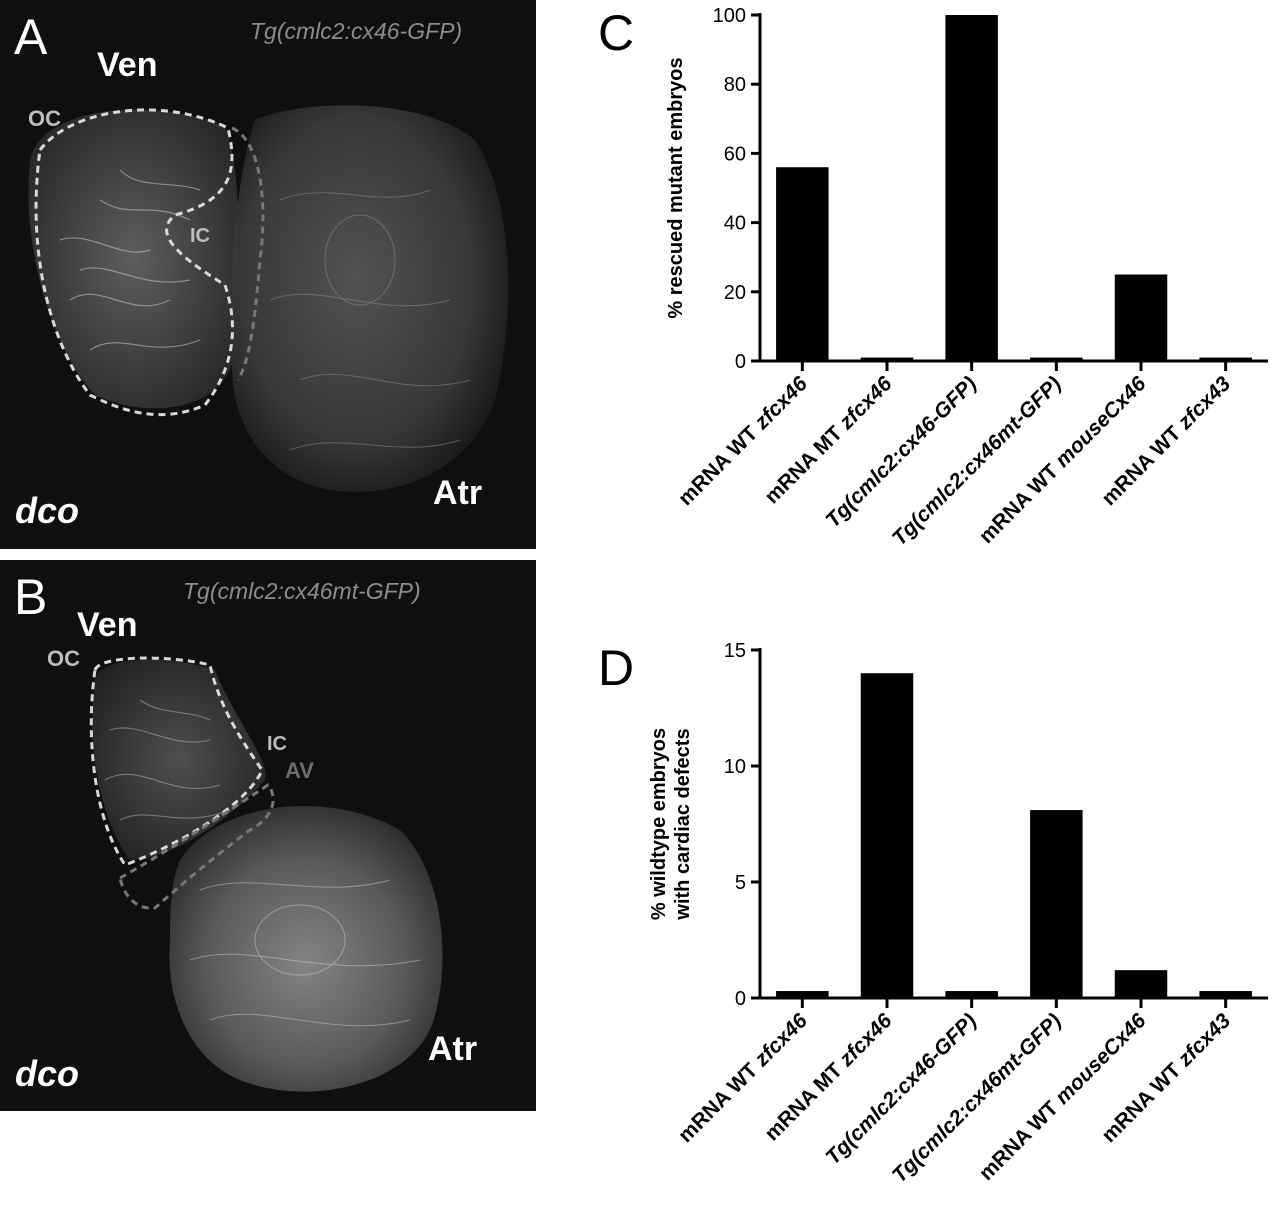 The height and width of the screenshot is (1231, 1280). Describe the element at coordinates (735, 767) in the screenshot. I see `y-tick-label: 10` at that location.